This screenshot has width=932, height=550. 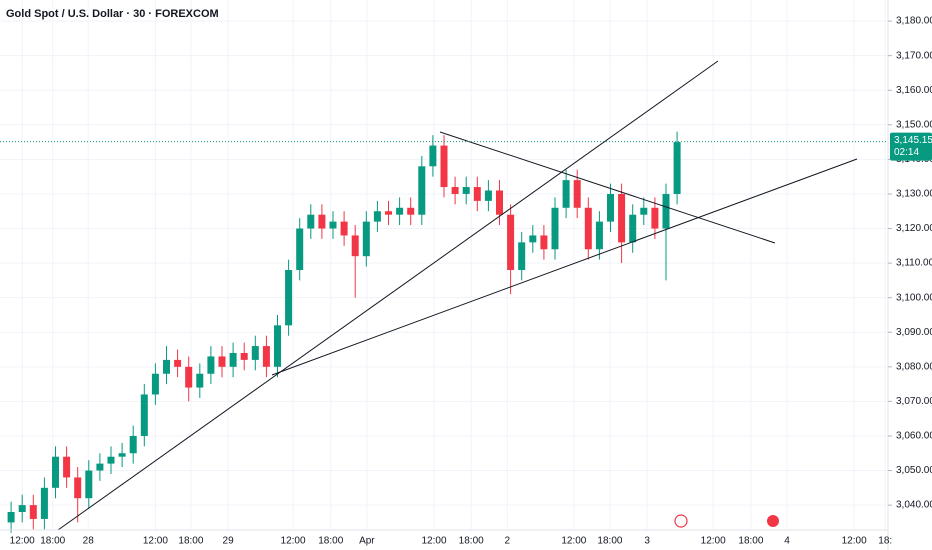 I want to click on y-tick-label: 3,180.00, so click(x=914, y=21).